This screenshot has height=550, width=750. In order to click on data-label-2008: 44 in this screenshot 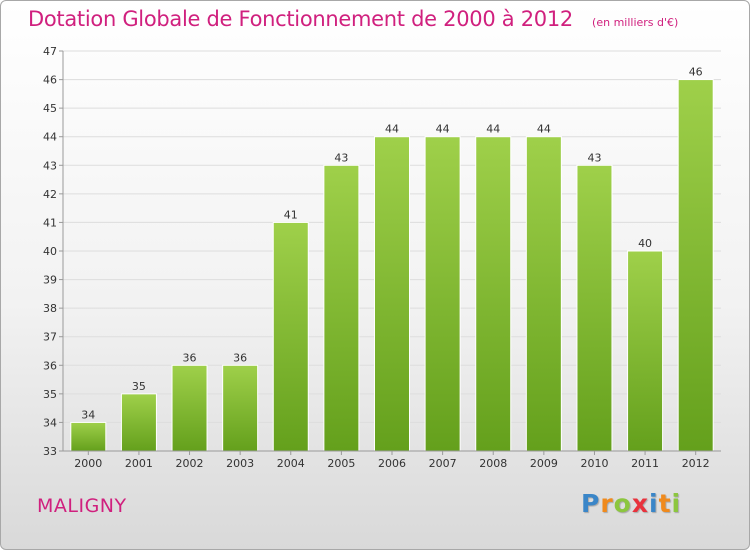, I will do `click(493, 129)`.